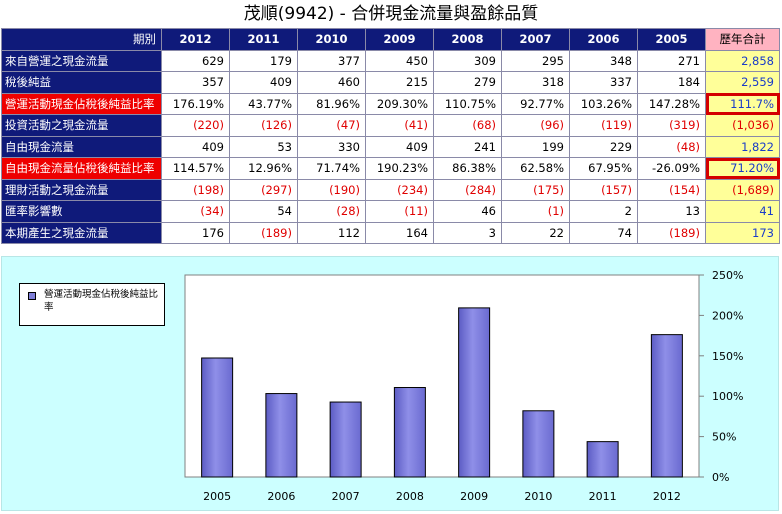  Describe the element at coordinates (81, 60) in the screenshot. I see `row-label: 來自營運之現金流量` at that location.